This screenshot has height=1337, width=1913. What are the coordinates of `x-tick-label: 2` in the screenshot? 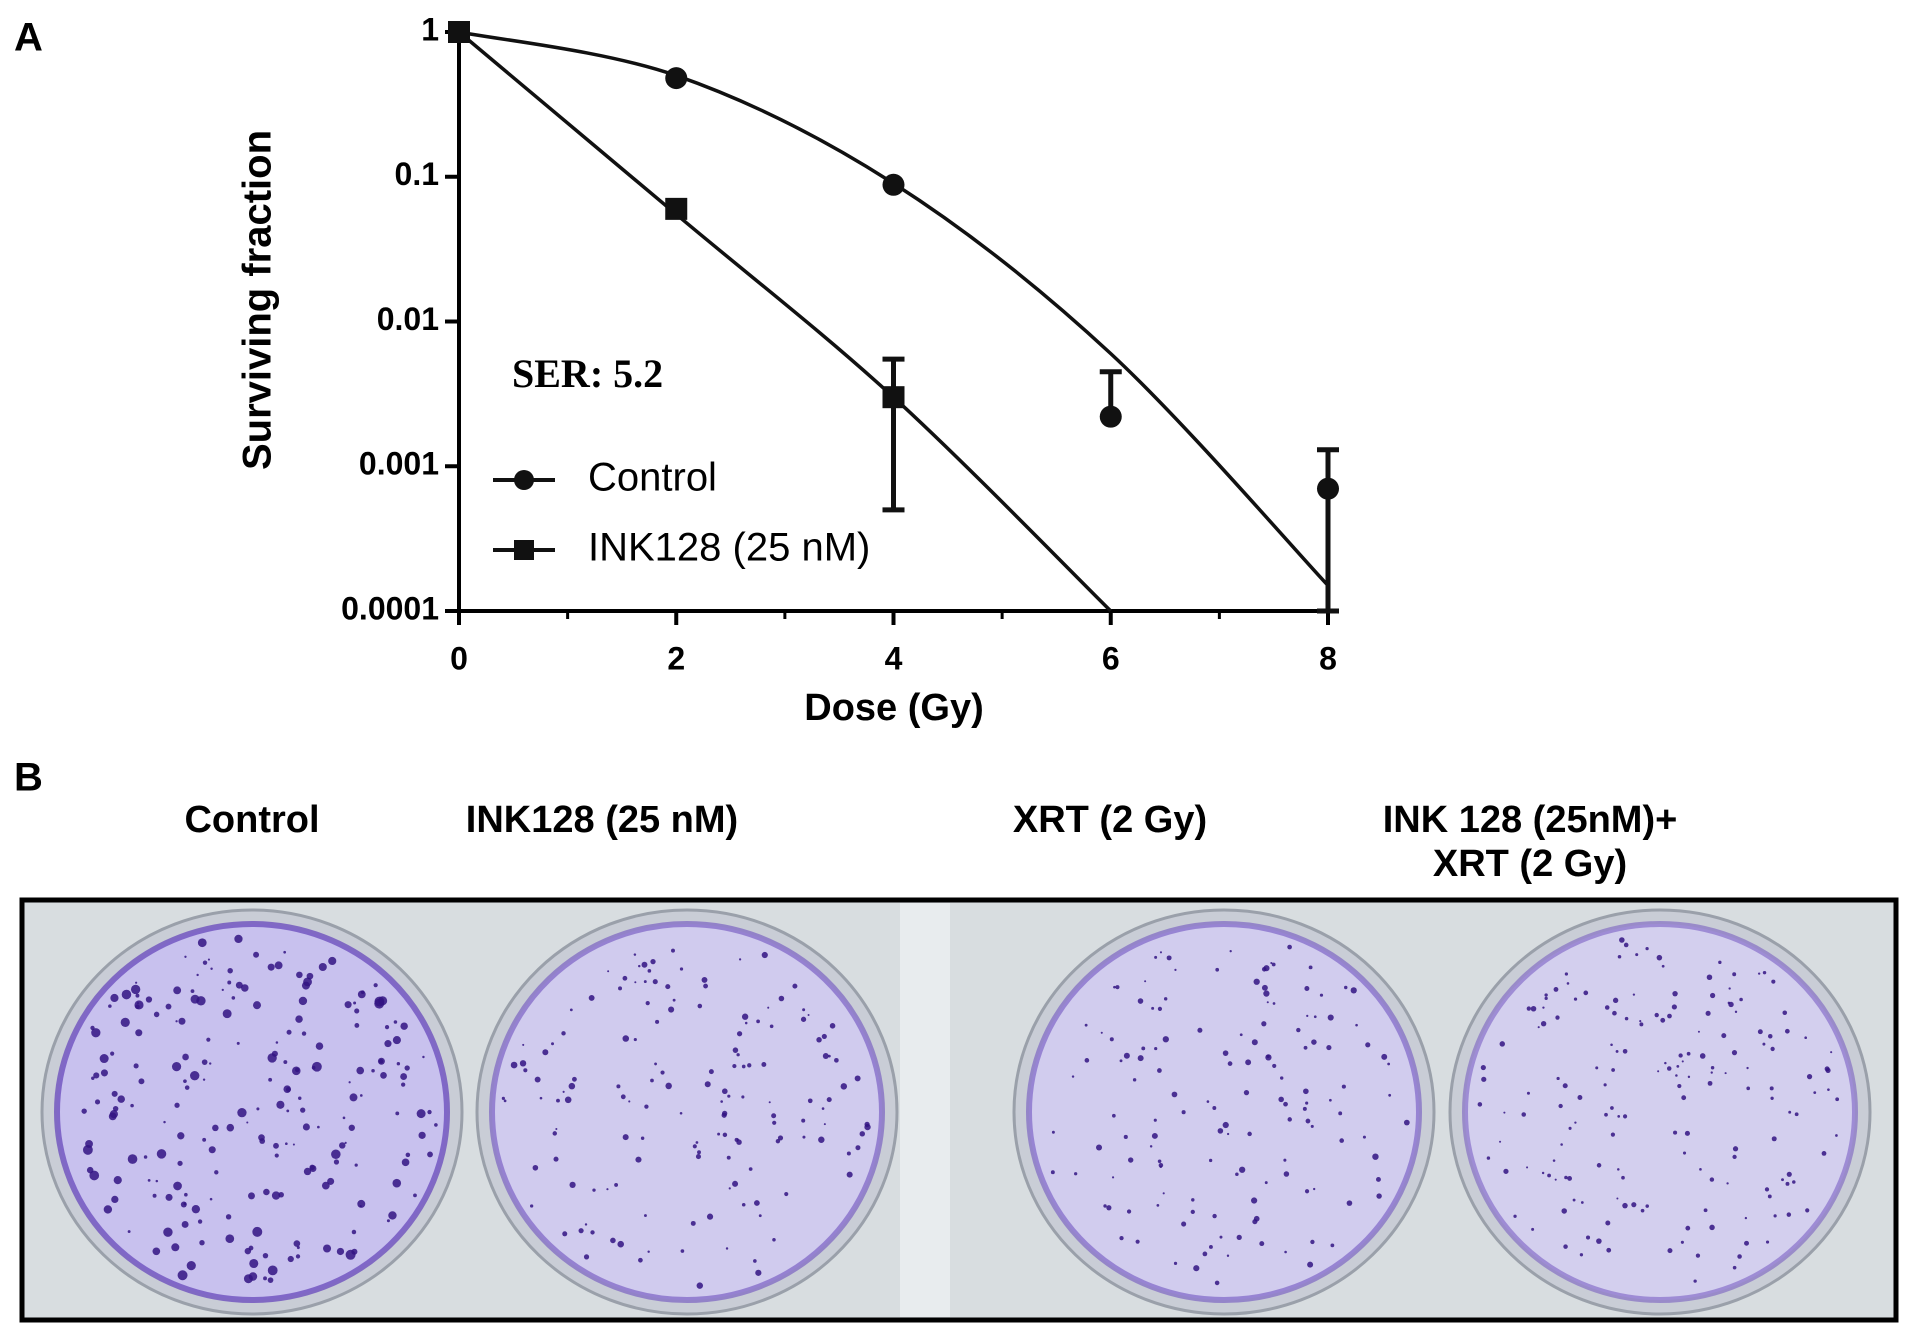 It's located at (676, 658).